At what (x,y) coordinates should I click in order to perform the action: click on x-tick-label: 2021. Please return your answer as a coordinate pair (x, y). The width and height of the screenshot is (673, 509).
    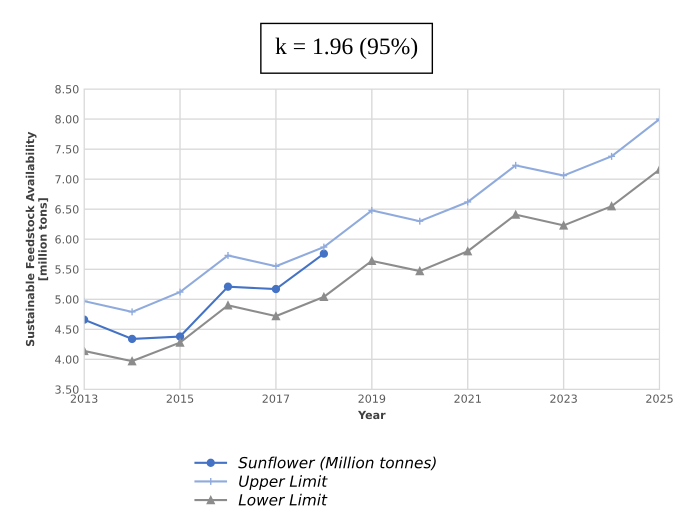
    Looking at the image, I should click on (467, 398).